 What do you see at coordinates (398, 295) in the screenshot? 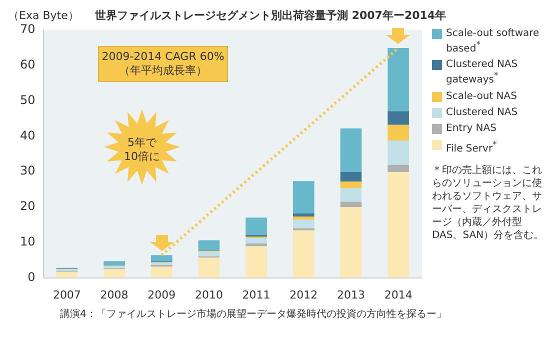
I see `x-tick-label: 2014` at bounding box center [398, 295].